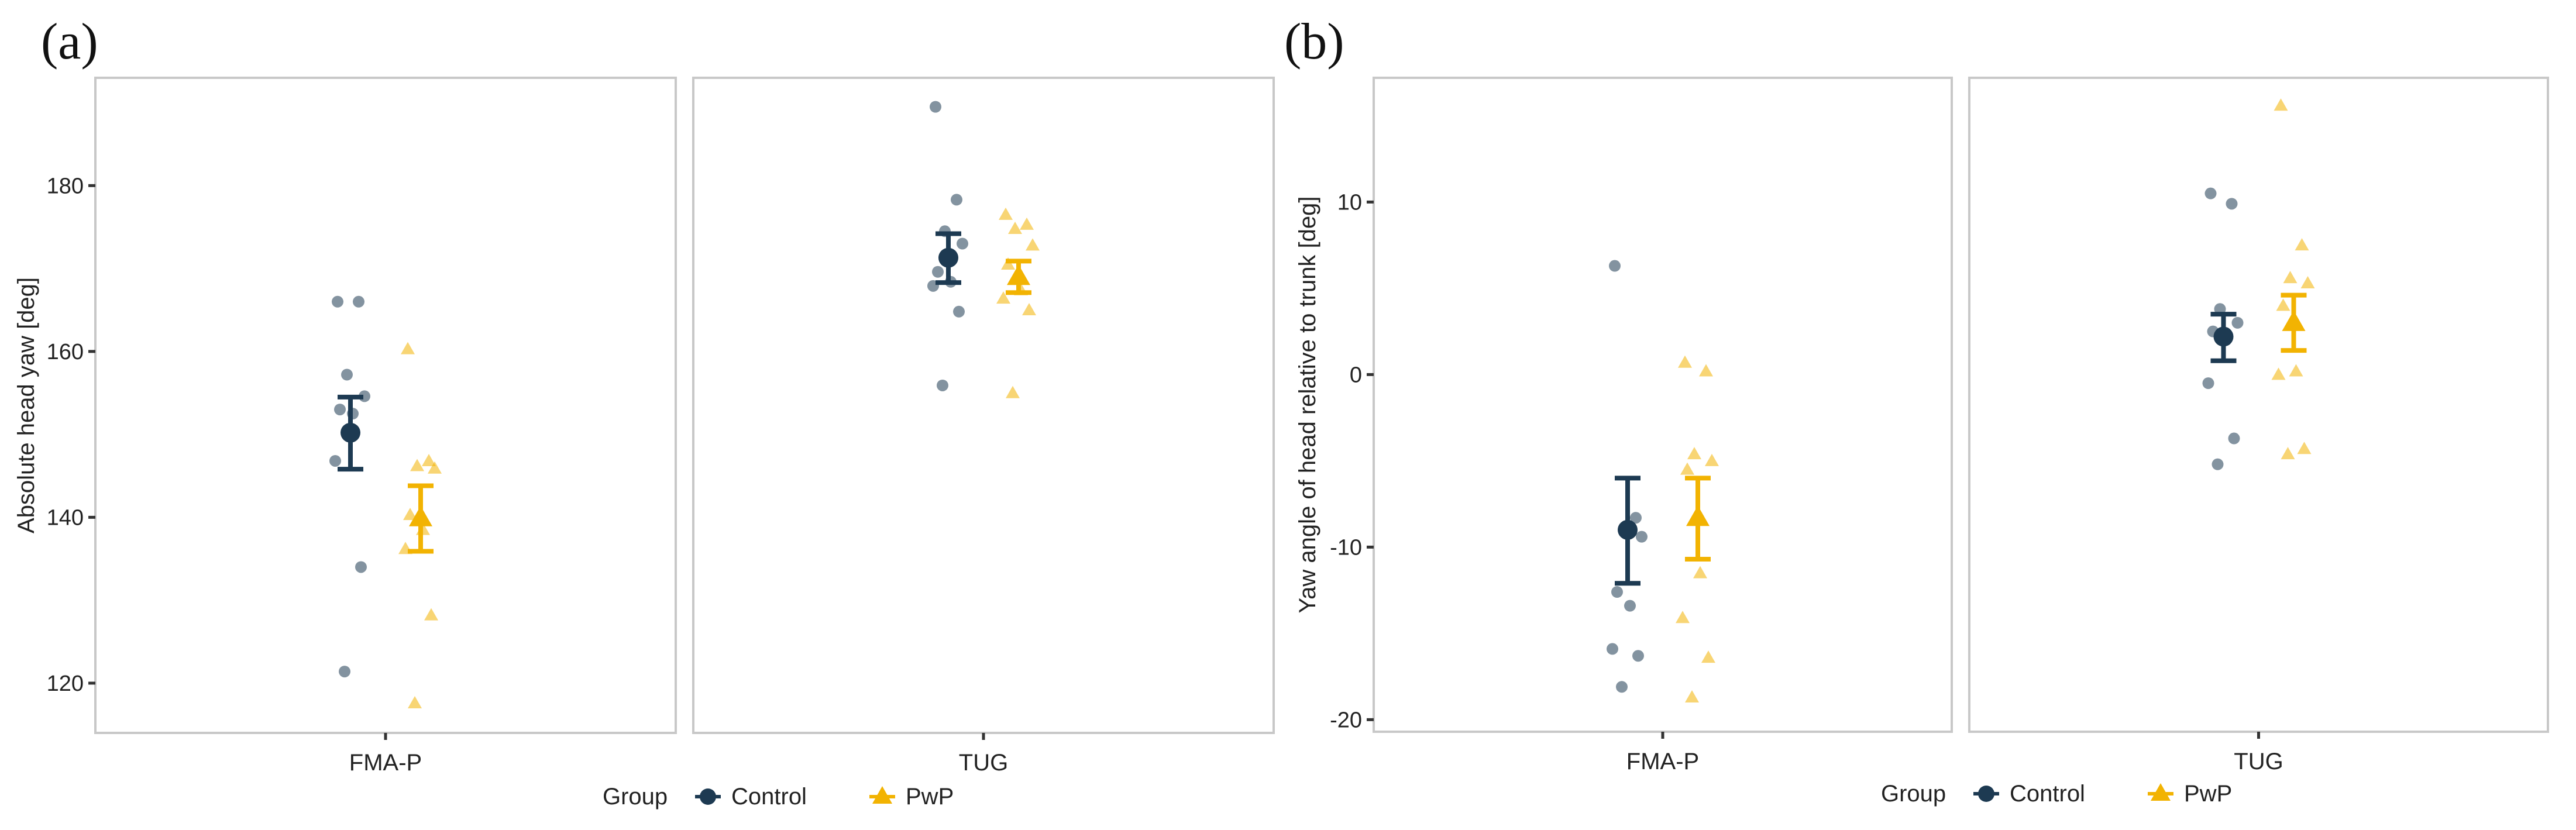 The height and width of the screenshot is (830, 2576). I want to click on y-tick-label-160: 160, so click(65, 352).